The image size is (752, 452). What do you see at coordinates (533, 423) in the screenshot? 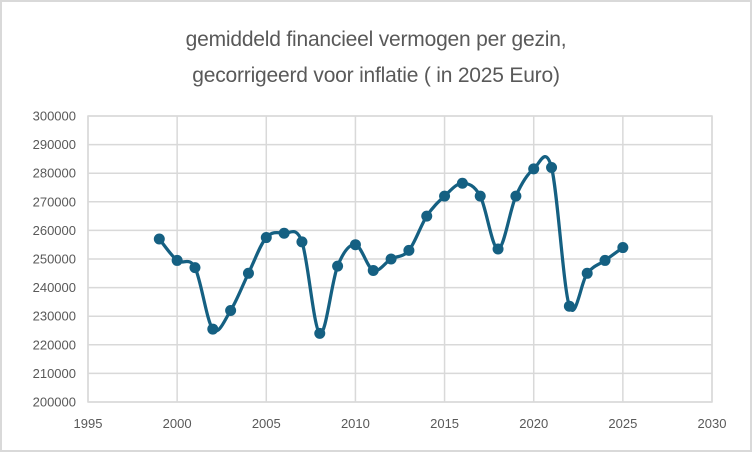
I see `x-axis-tick-label: 2020` at bounding box center [533, 423].